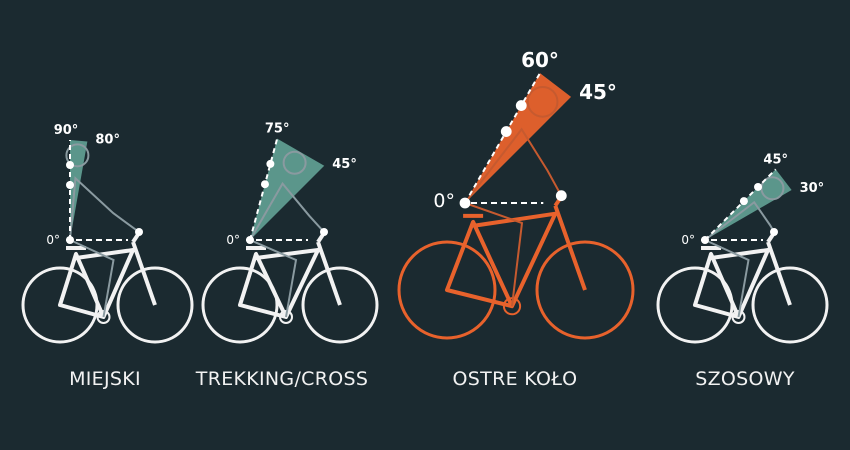 This screenshot has height=450, width=850. I want to click on angle-label-high: 75°, so click(277, 129).